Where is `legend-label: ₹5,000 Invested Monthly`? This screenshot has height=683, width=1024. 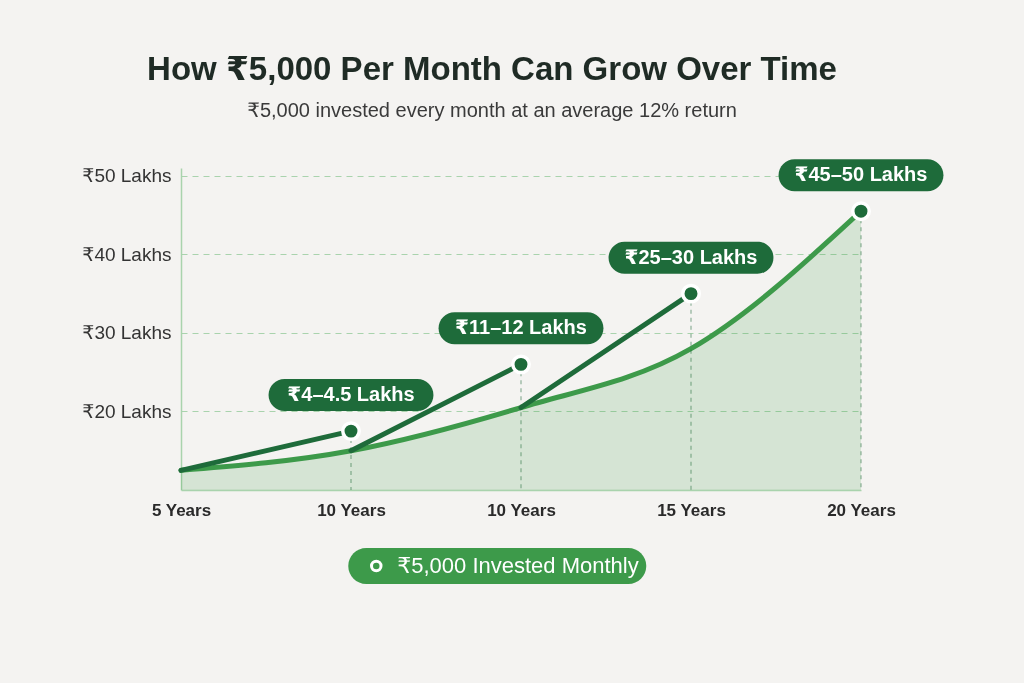
legend-label: ₹5,000 Invested Monthly is located at coordinates (518, 565).